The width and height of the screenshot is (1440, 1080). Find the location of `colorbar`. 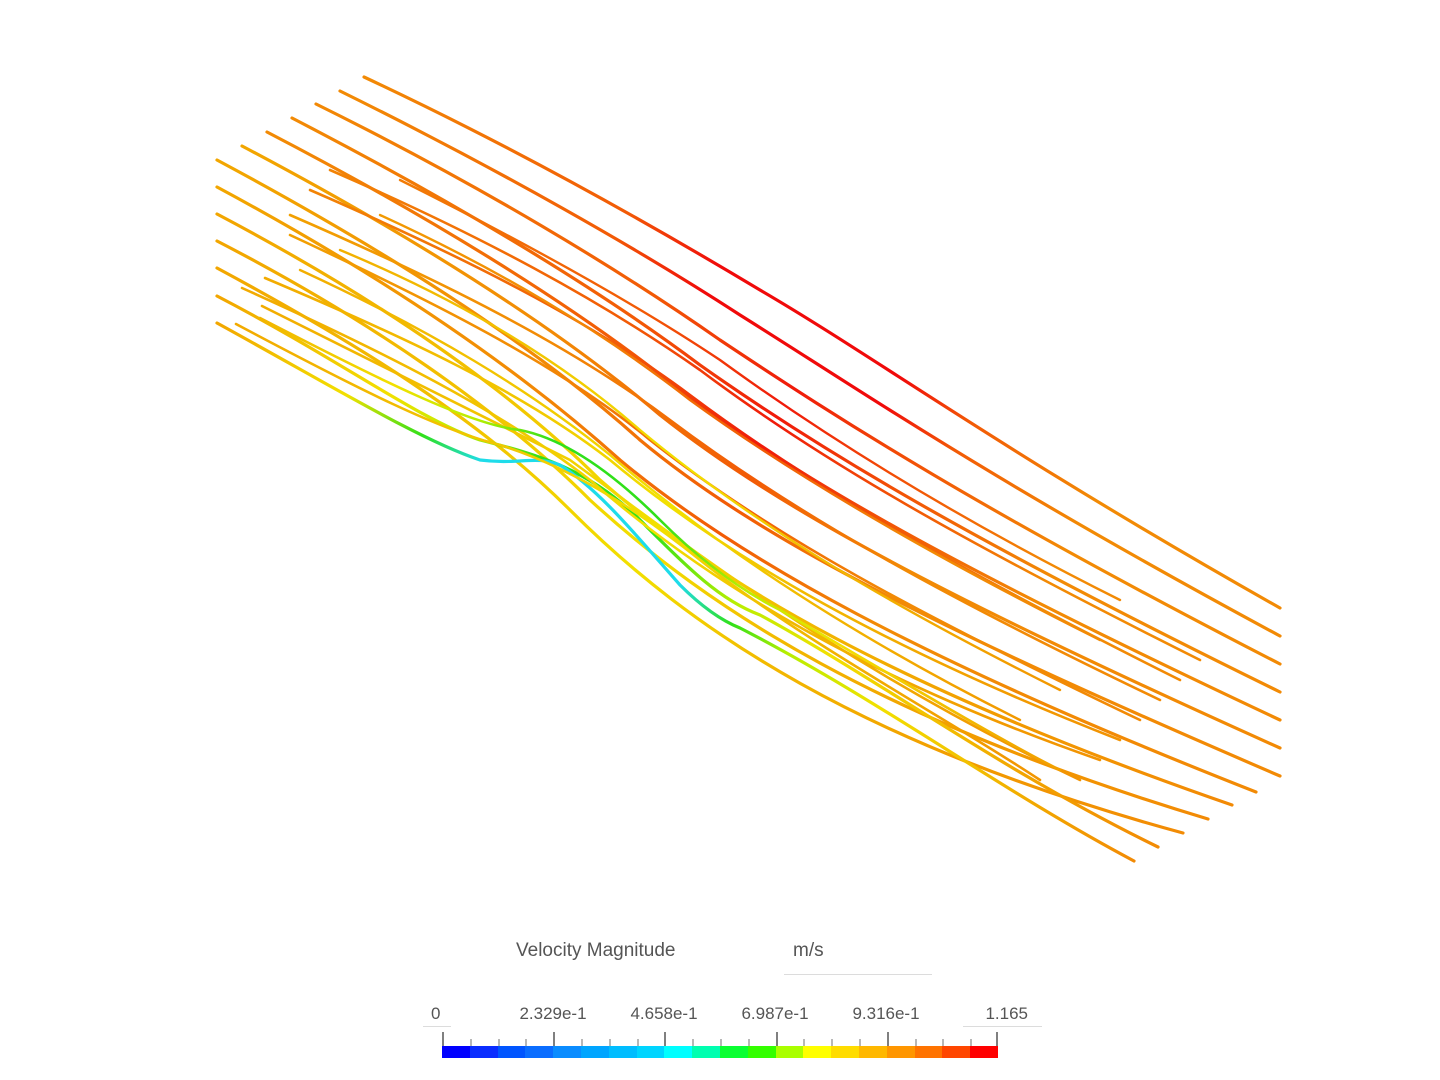

colorbar is located at coordinates (720, 1045).